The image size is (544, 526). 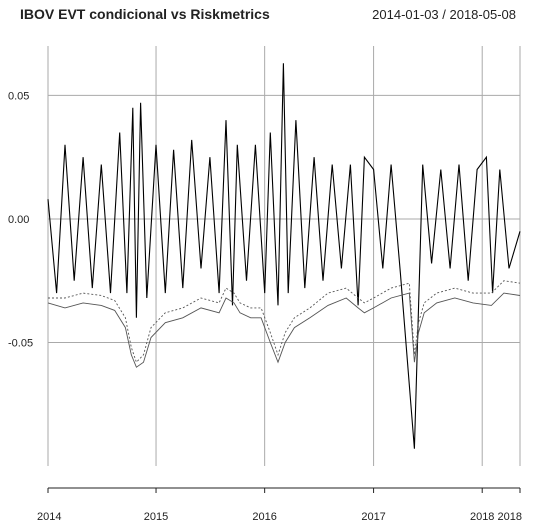 What do you see at coordinates (482, 517) in the screenshot?
I see `x-tick-label-4: 2018` at bounding box center [482, 517].